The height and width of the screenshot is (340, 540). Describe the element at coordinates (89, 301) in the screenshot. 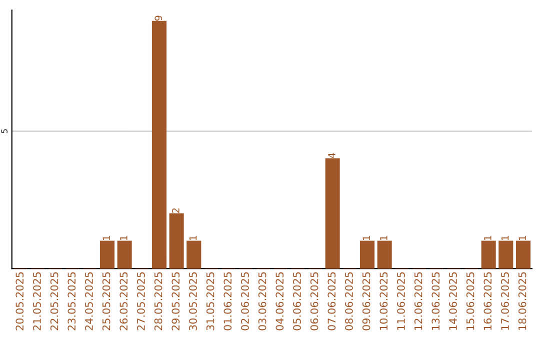

I see `x-tick-label: 24.05.2025` at that location.